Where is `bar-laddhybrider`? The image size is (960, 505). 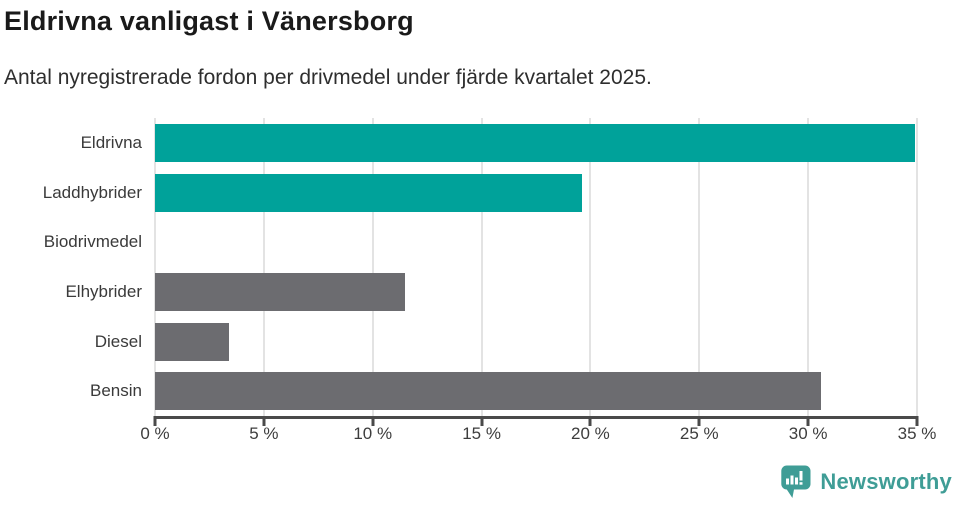
bar-laddhybrider is located at coordinates (368, 192).